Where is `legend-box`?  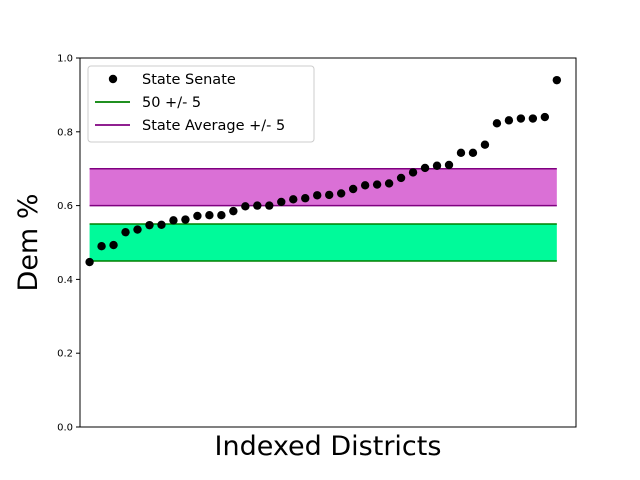
legend-box is located at coordinates (201, 104).